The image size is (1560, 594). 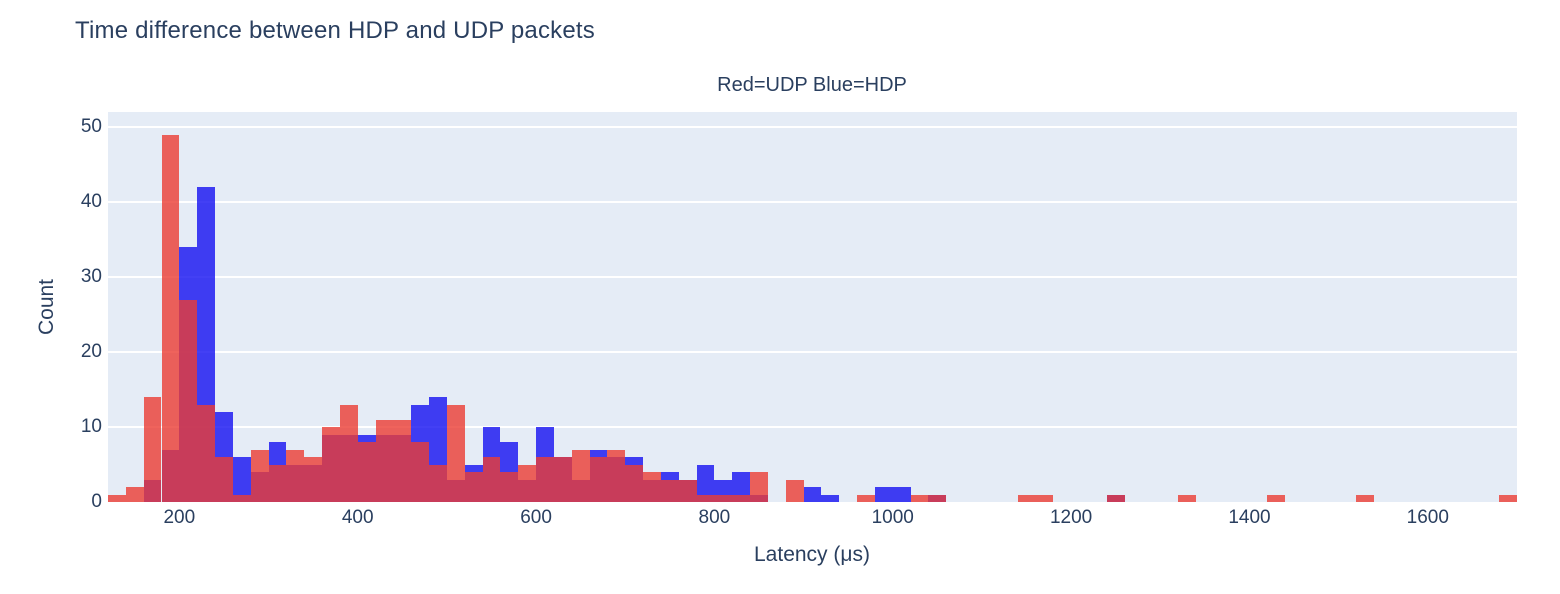 What do you see at coordinates (46, 307) in the screenshot?
I see `y-axis-title: Count` at bounding box center [46, 307].